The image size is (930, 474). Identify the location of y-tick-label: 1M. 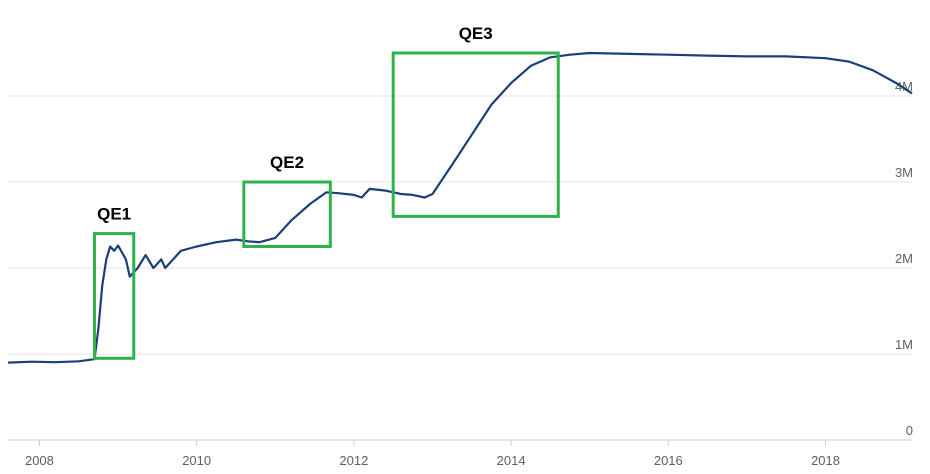
(904, 344).